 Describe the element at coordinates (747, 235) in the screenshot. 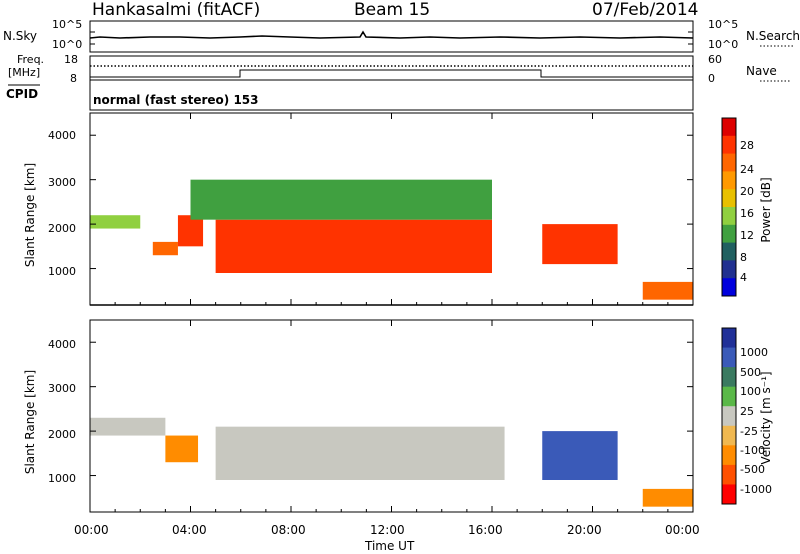

I see `power-colorbar-tick-12: 12` at that location.